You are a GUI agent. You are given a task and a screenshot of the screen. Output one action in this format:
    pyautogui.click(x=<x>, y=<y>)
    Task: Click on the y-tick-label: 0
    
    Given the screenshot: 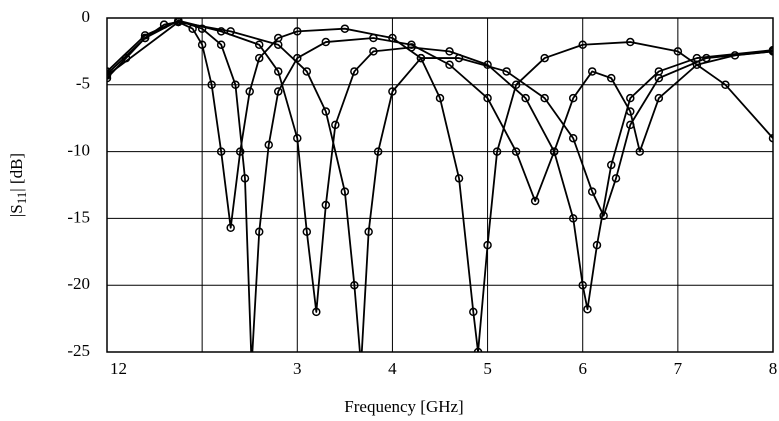 What is the action you would take?
    pyautogui.click(x=86, y=16)
    